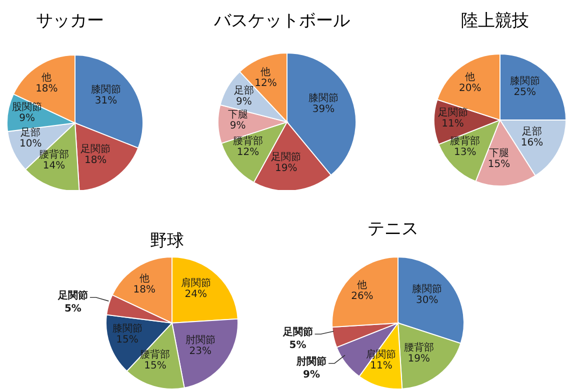 This screenshot has width=566, height=389. I want to click on data-label: 13%, so click(465, 152).